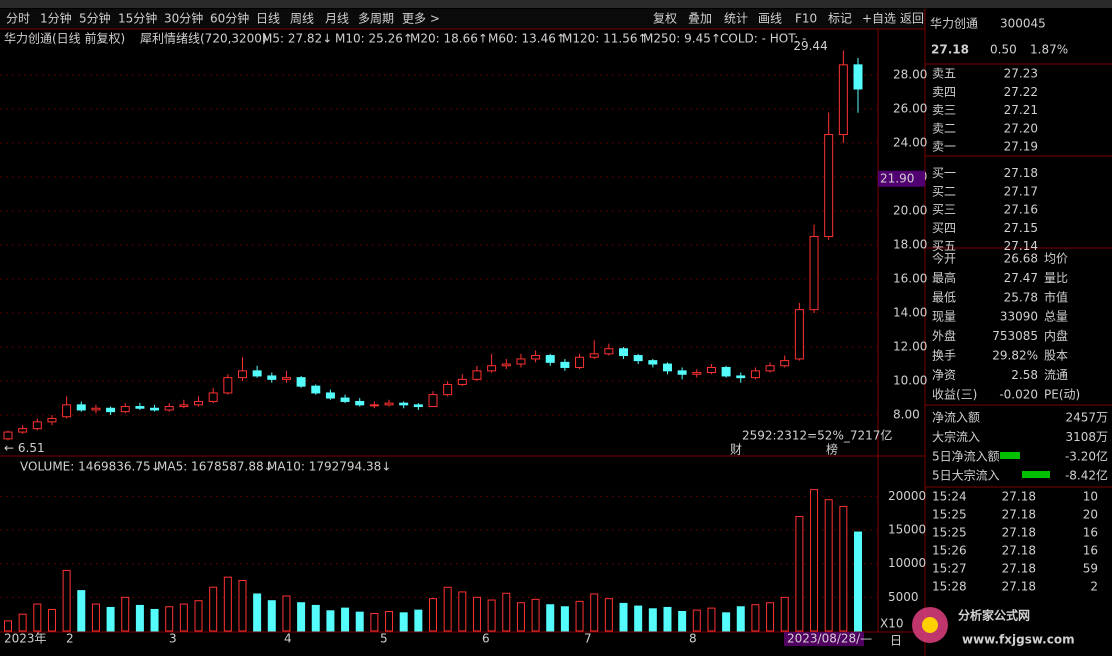  I want to click on indicator-label: COLD: - HOT: -, so click(763, 39).